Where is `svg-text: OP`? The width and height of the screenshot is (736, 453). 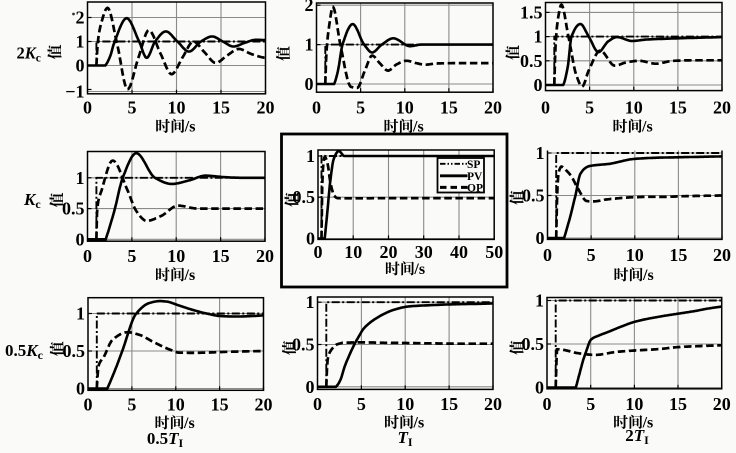
svg-text: OP is located at coordinates (475, 188).